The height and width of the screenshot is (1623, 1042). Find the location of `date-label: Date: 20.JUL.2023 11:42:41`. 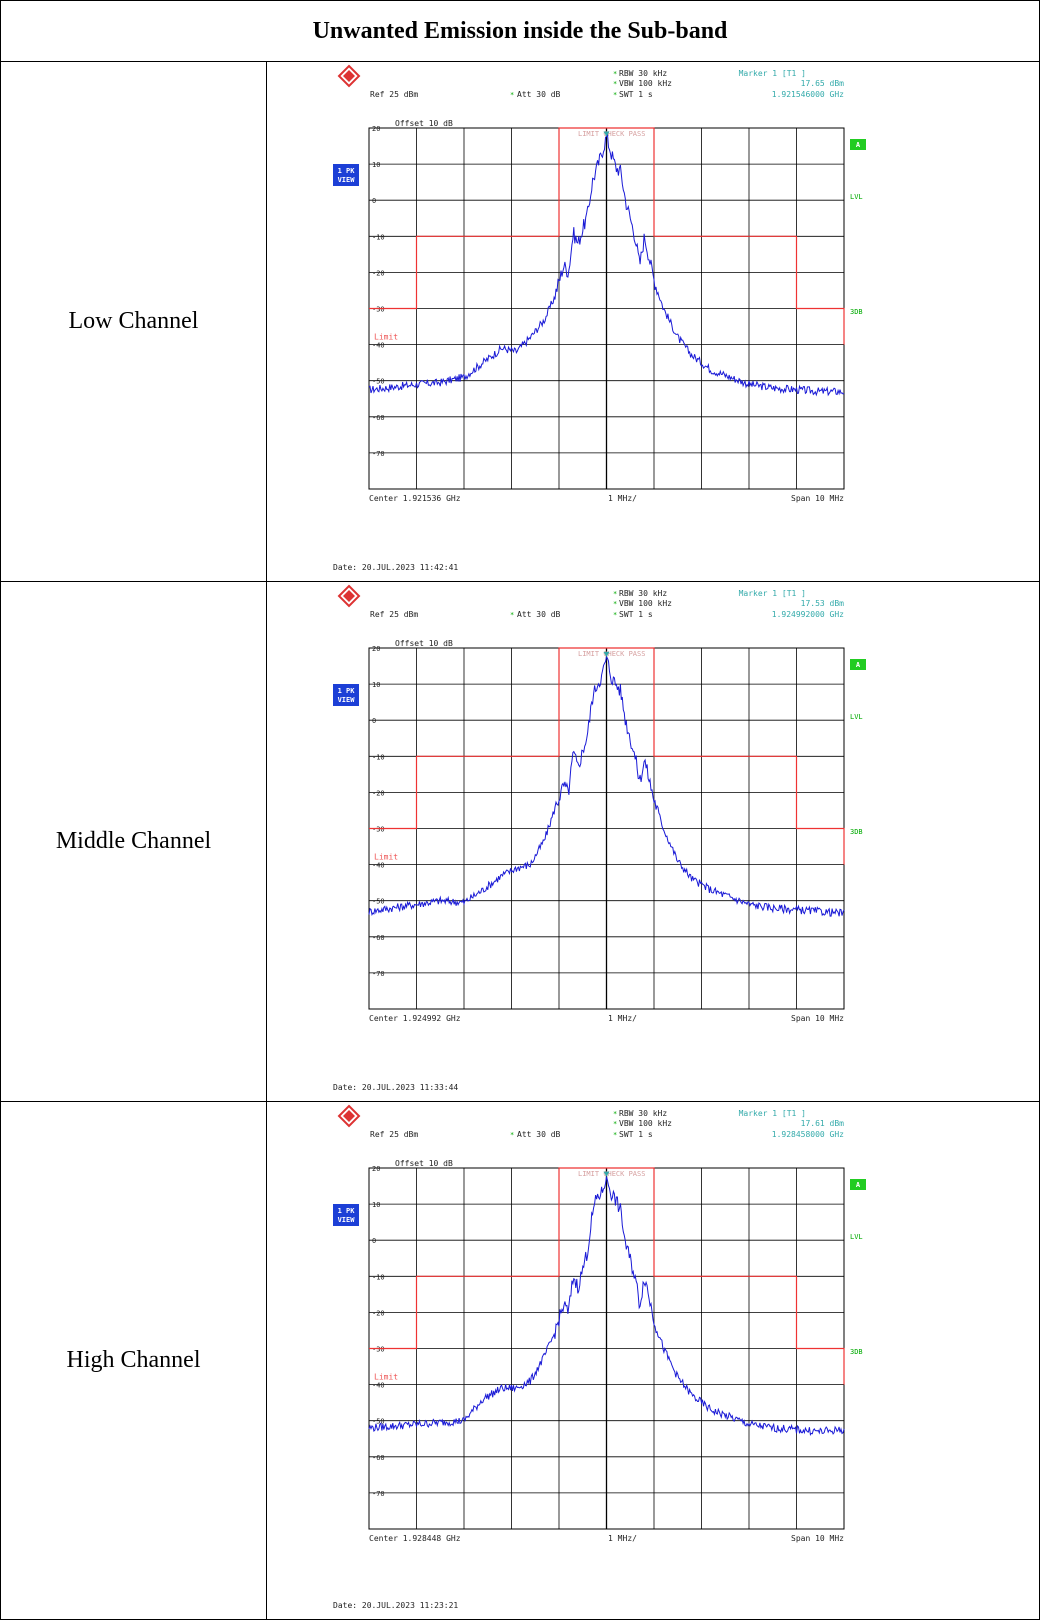

date-label: Date: 20.JUL.2023 11:42:41 is located at coordinates (395, 567).